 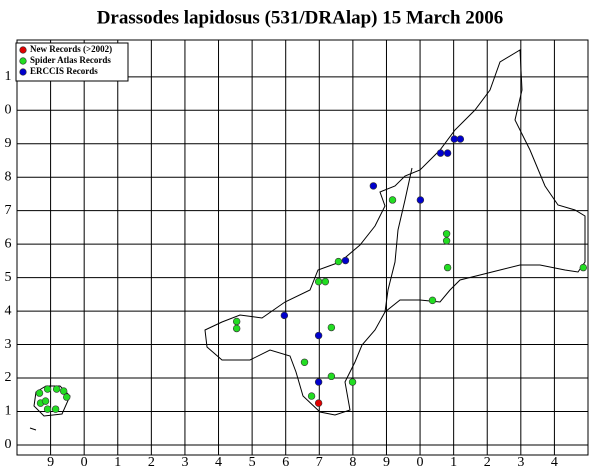 I want to click on county-boundary, so click(x=398, y=240).